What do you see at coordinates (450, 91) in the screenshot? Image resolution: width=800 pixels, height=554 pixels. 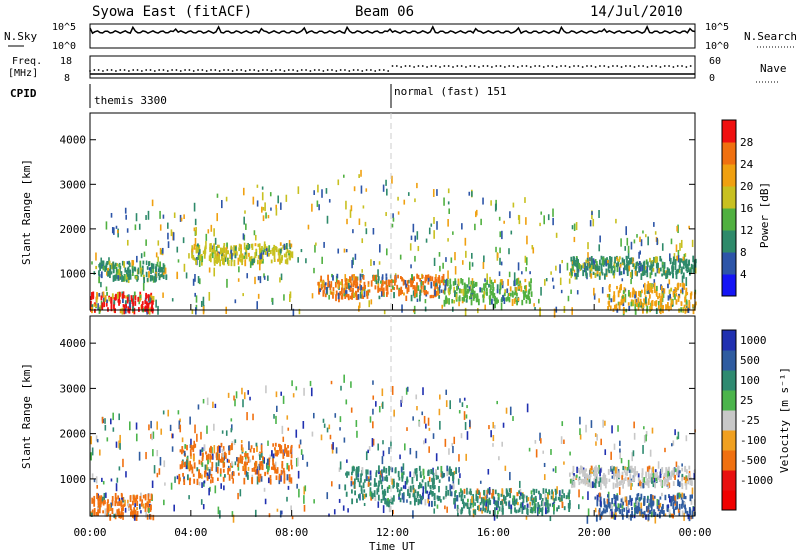 I see `cpid-segment-normal: normal (fast) 151` at bounding box center [450, 91].